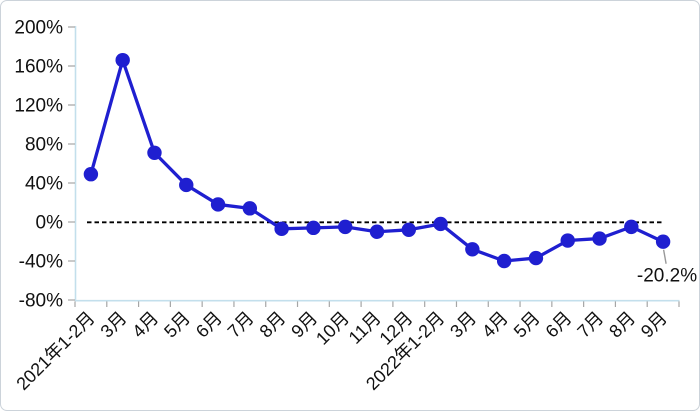  Describe the element at coordinates (38, 28) in the screenshot. I see `y-axis-label: 200%` at that location.